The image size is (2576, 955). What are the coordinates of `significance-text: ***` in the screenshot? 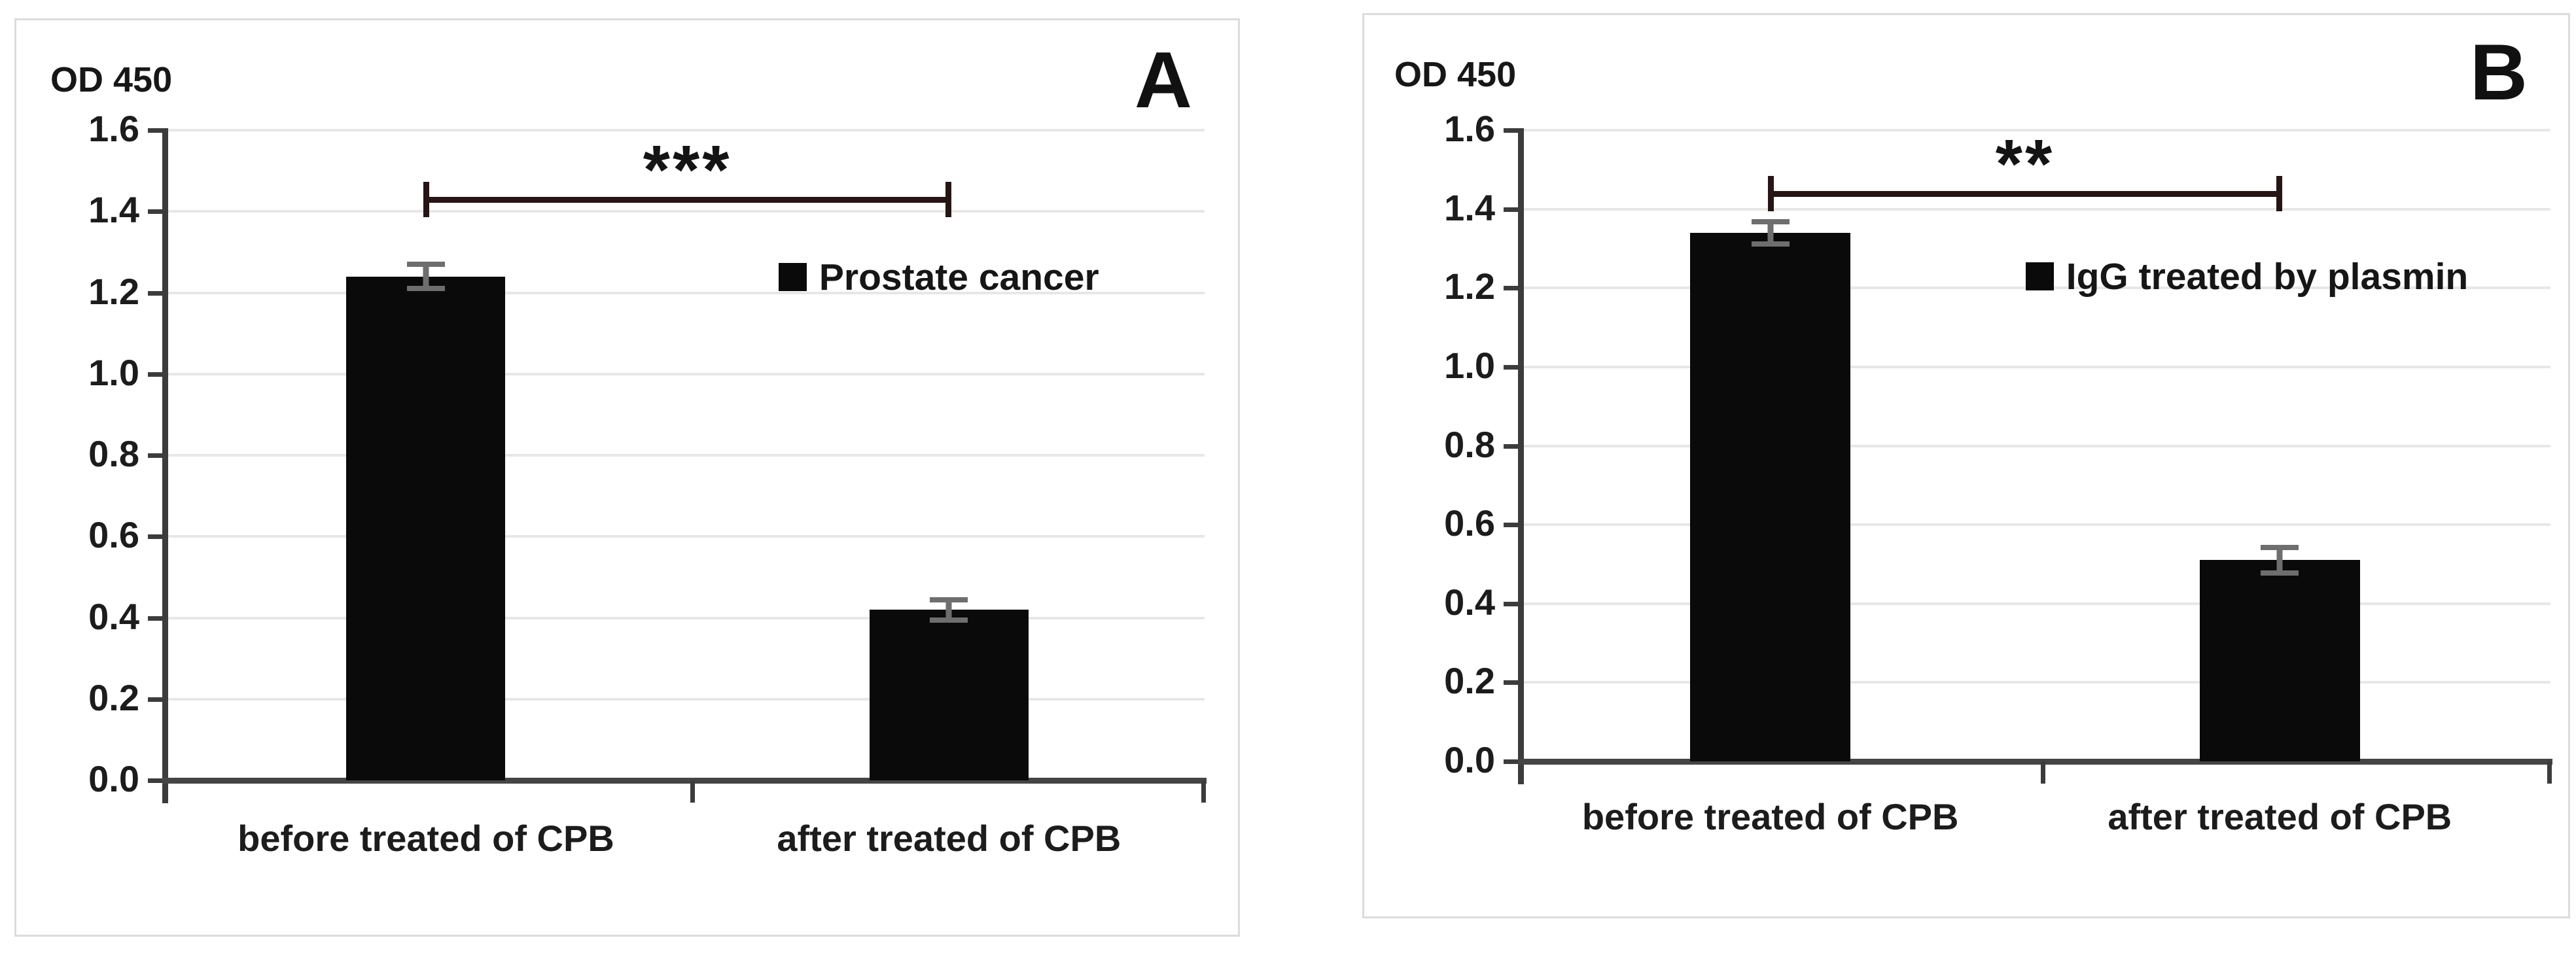 It's located at (687, 170).